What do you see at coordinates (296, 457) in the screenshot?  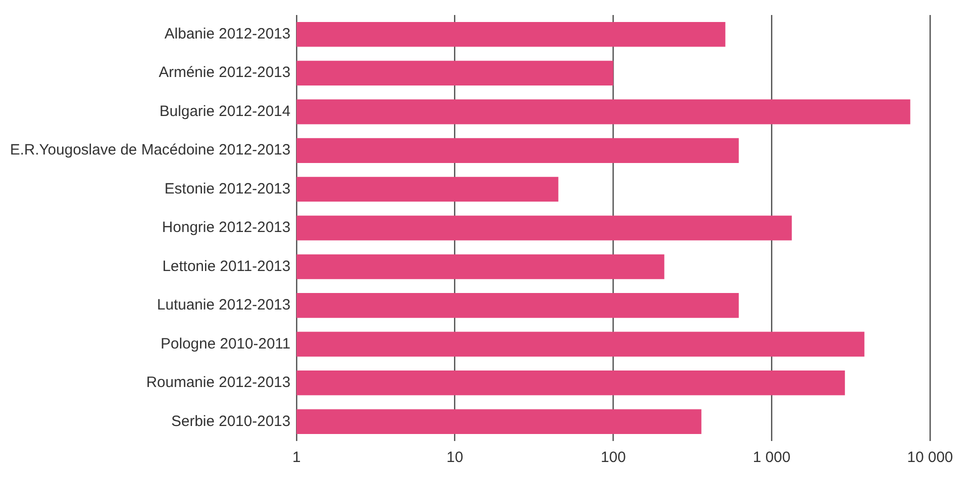 I see `x-tick-label: 1` at bounding box center [296, 457].